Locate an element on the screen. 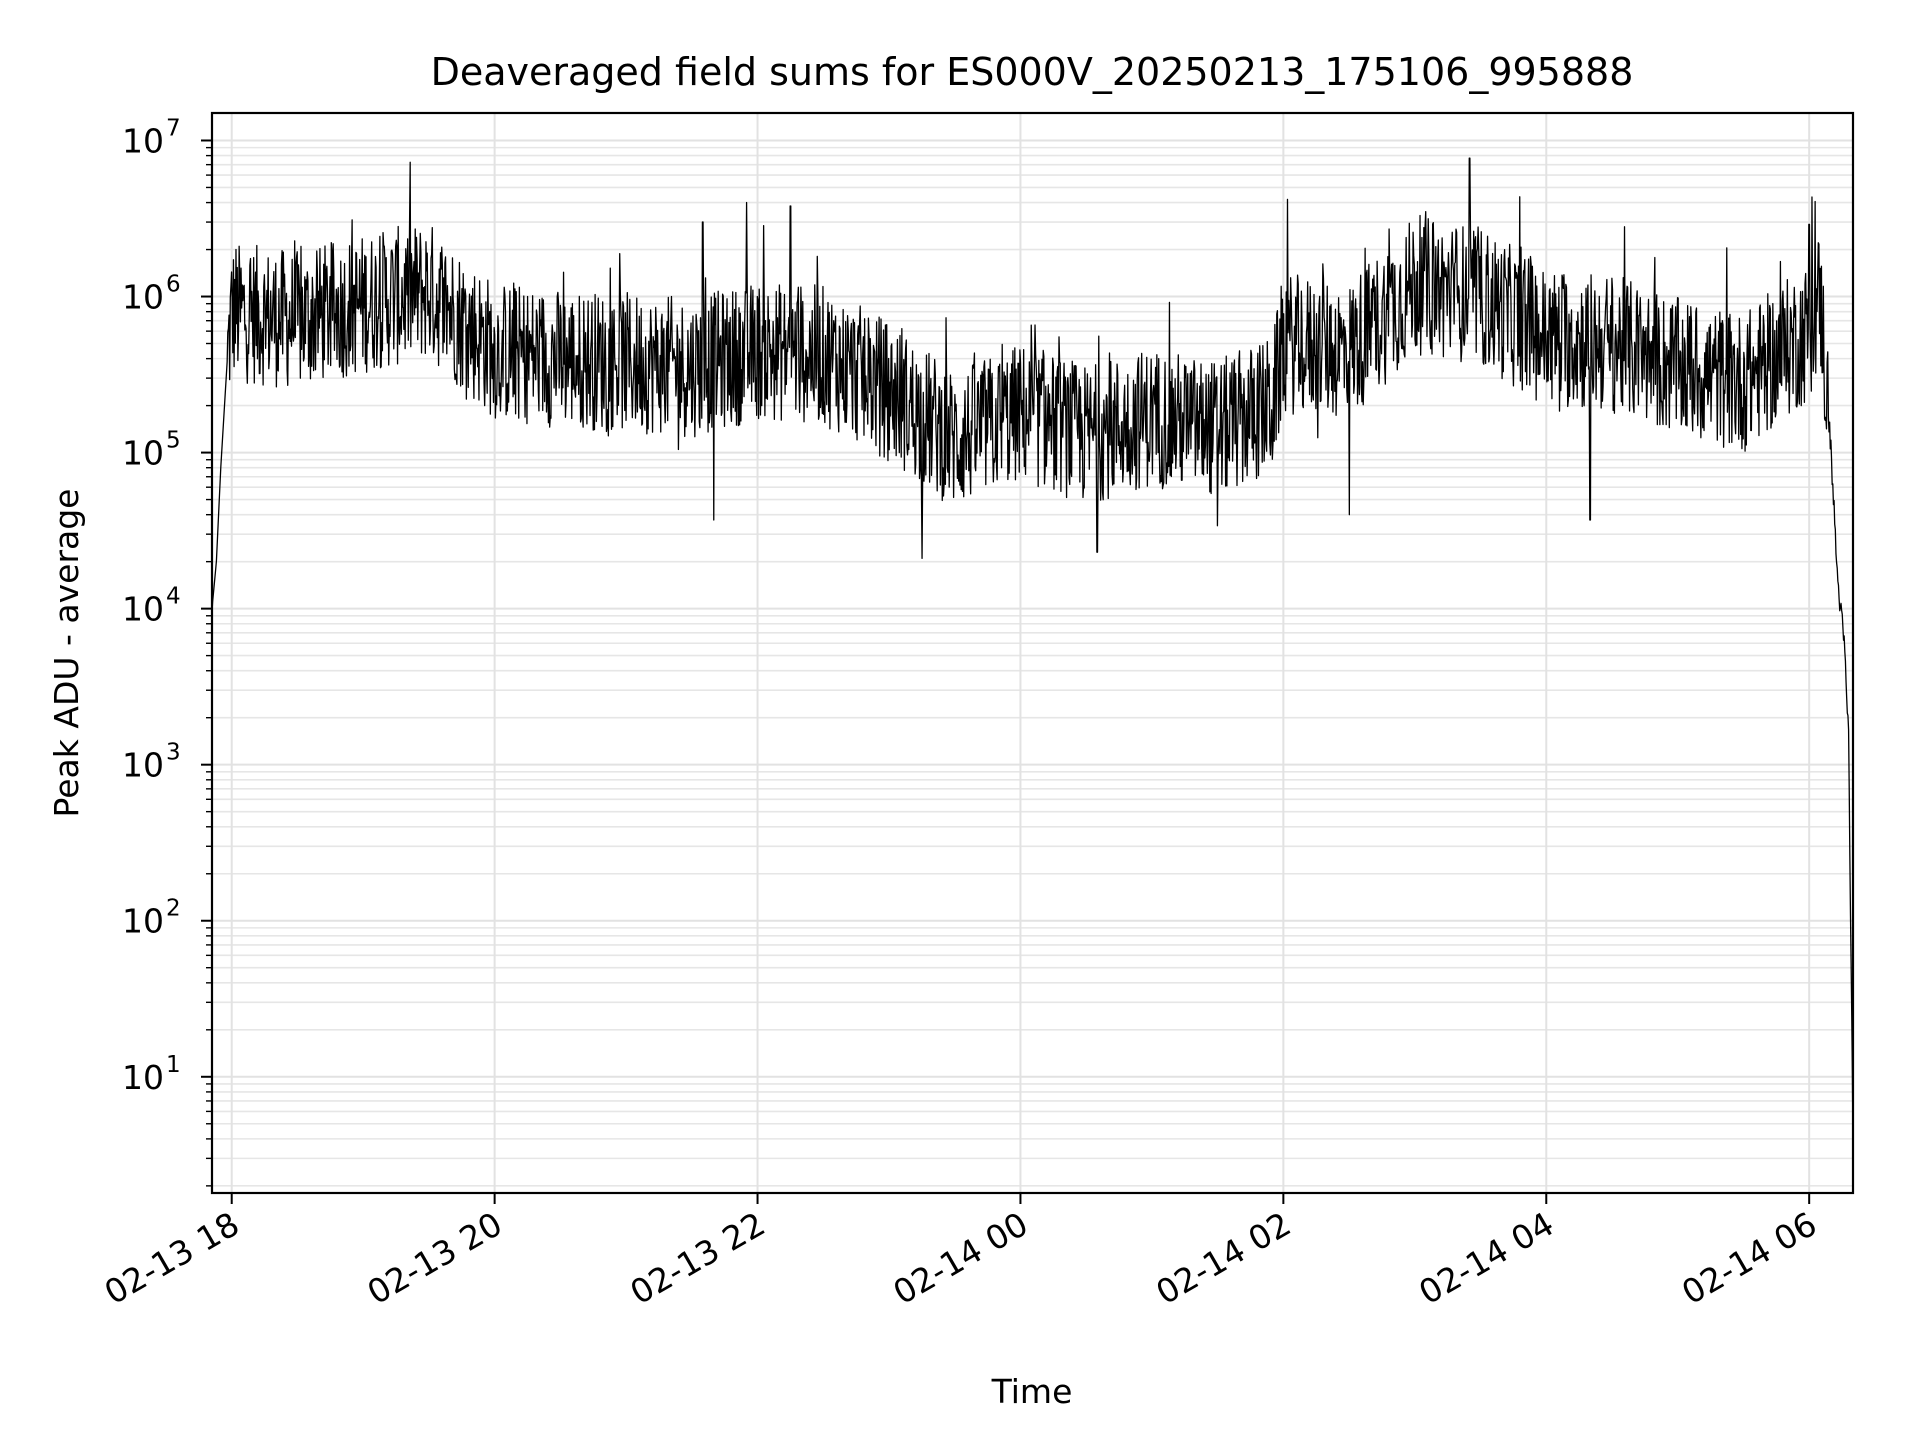  x-tick-label: 02-13 22 is located at coordinates (698, 1258).